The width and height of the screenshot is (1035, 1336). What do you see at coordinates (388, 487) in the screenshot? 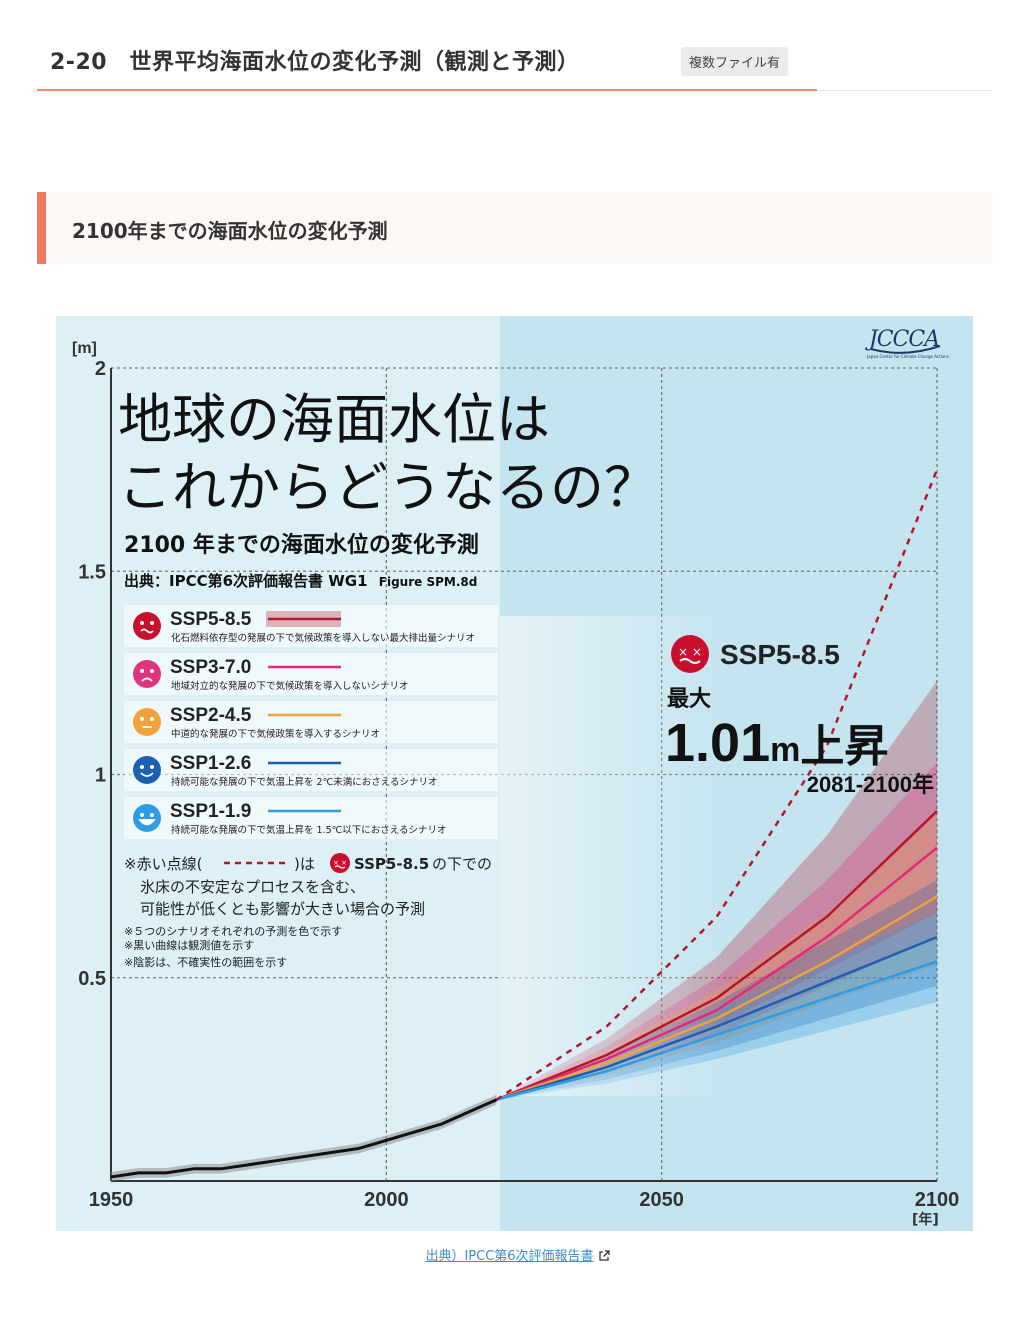
I see `headline-line-2: これからどうなるの？` at bounding box center [388, 487].